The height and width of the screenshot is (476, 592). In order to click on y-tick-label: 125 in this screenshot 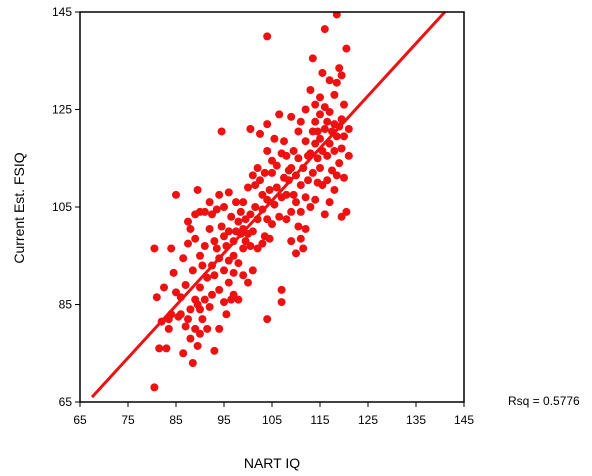, I will do `click(62, 110)`.